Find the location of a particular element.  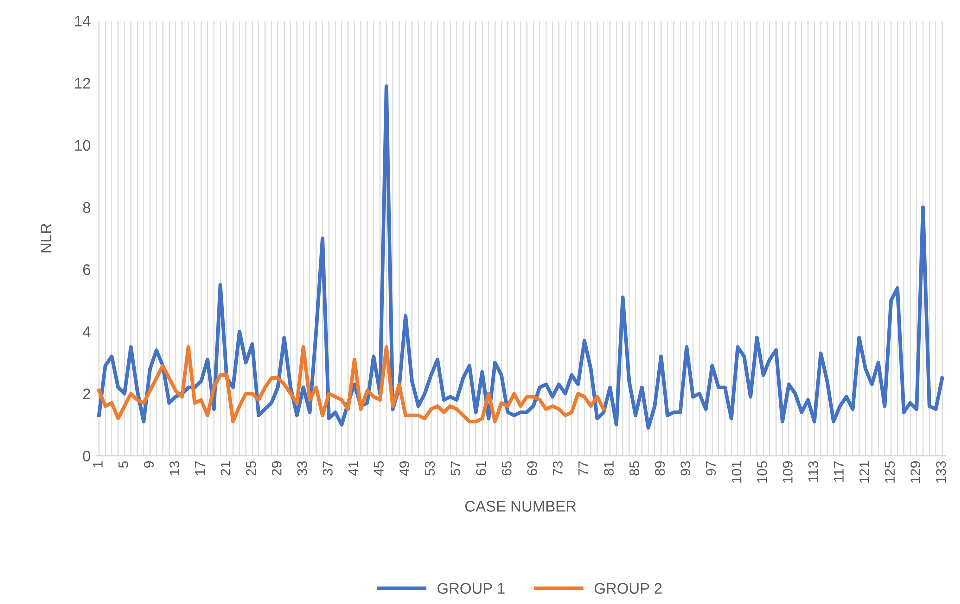

x-axis-title: CASE NUMBER is located at coordinates (521, 506).